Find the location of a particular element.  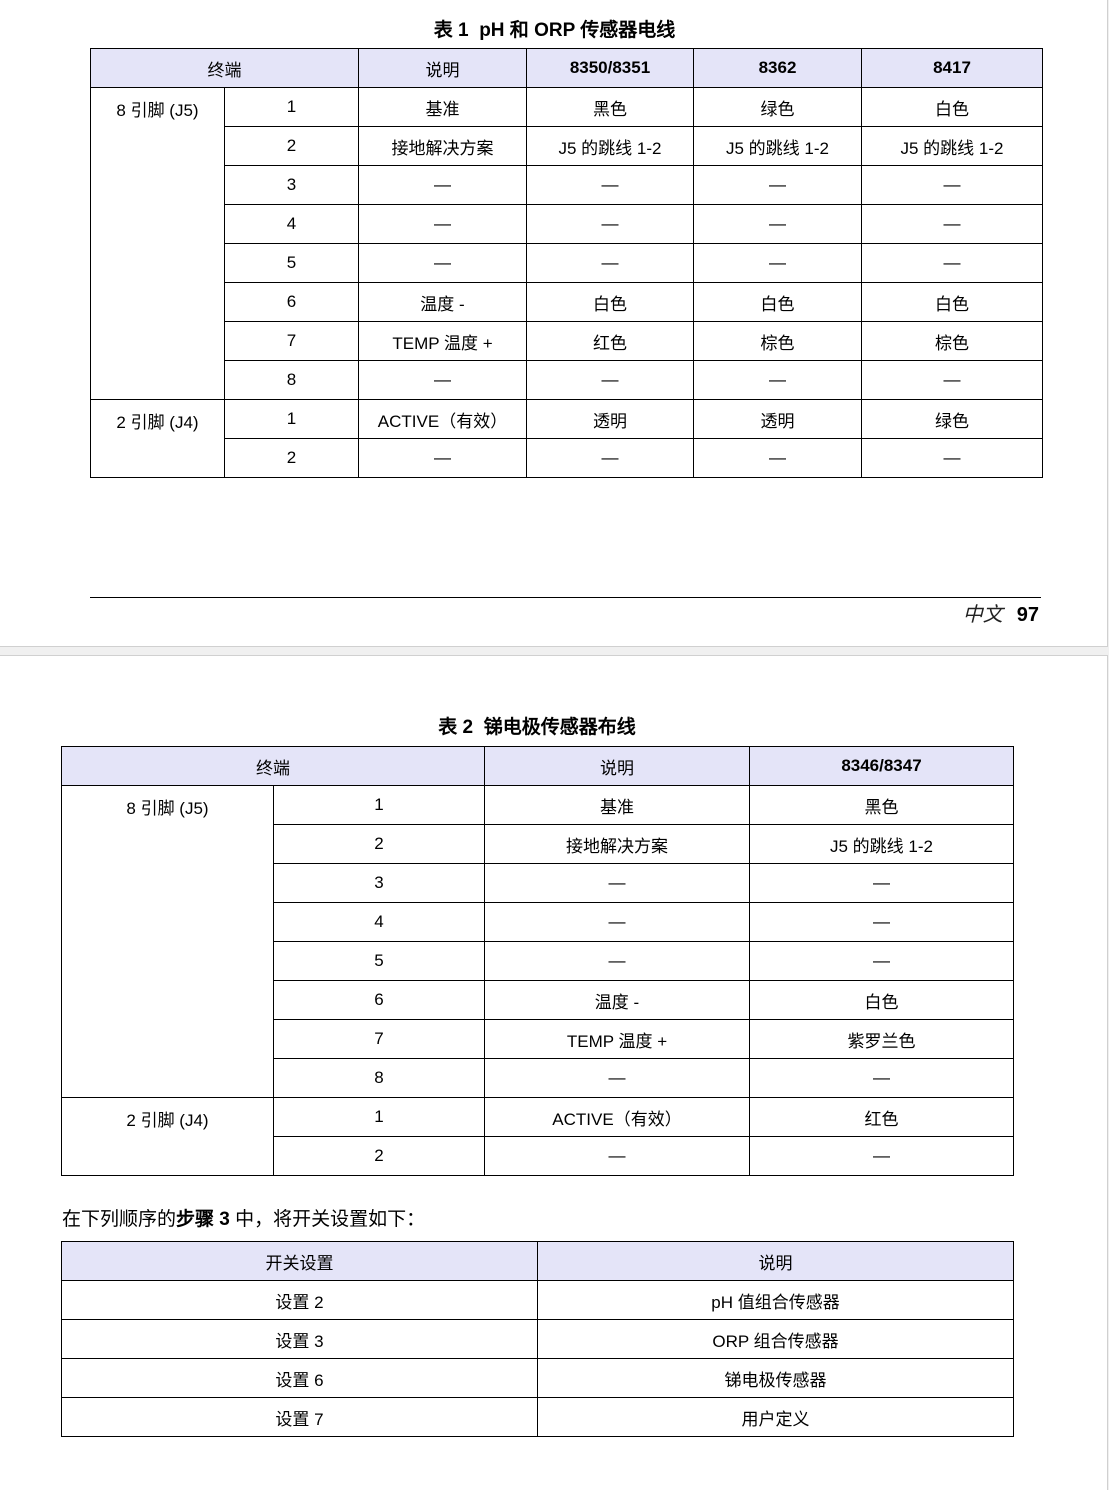

table-1-caption: 表 1 pH 和 ORP 传感器电线 is located at coordinates (554, 30).